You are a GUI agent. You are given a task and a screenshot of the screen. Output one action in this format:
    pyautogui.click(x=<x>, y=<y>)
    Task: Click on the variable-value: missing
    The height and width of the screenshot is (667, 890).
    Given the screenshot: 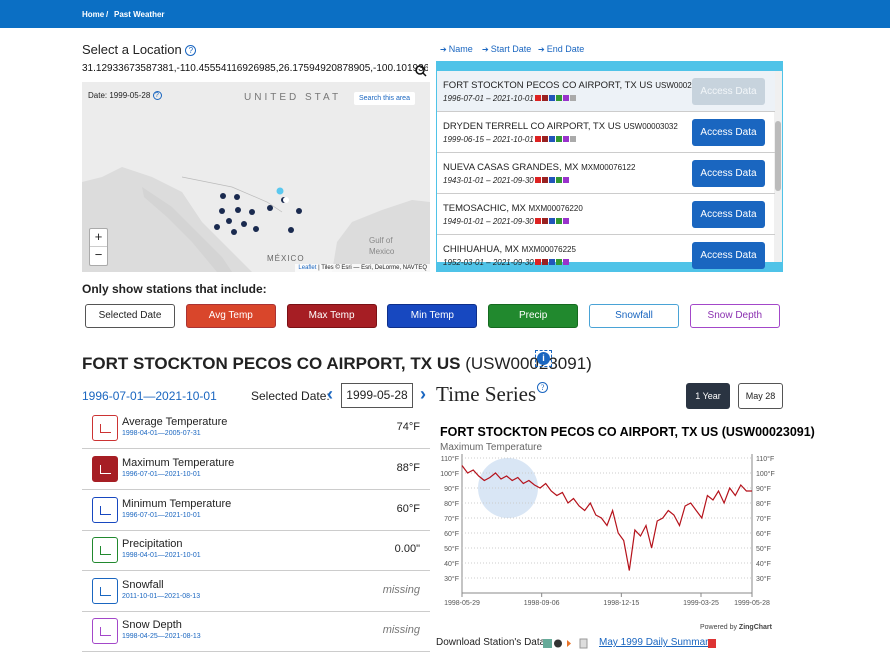 What is the action you would take?
    pyautogui.click(x=401, y=590)
    